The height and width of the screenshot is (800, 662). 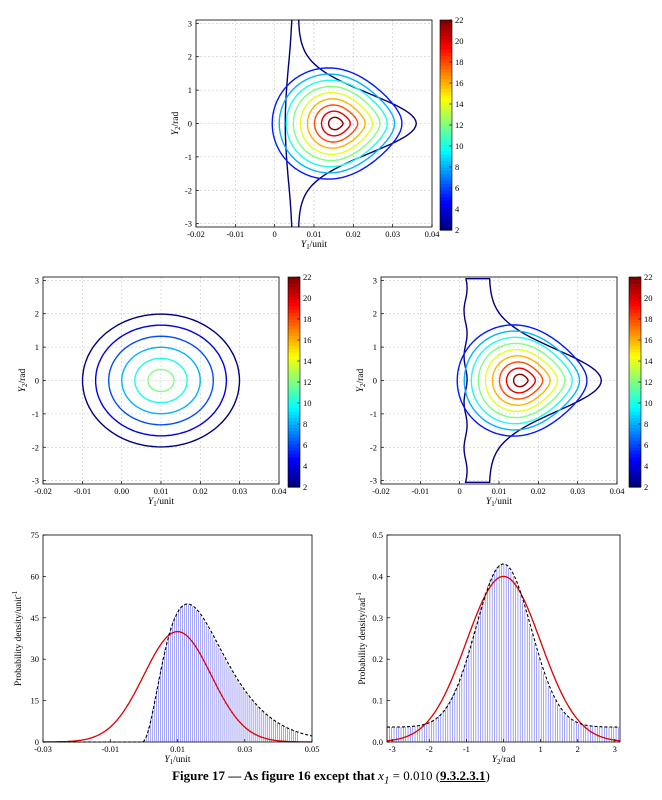 I want to click on y-axis-label-text: Y2/rad, so click(x=23, y=381).